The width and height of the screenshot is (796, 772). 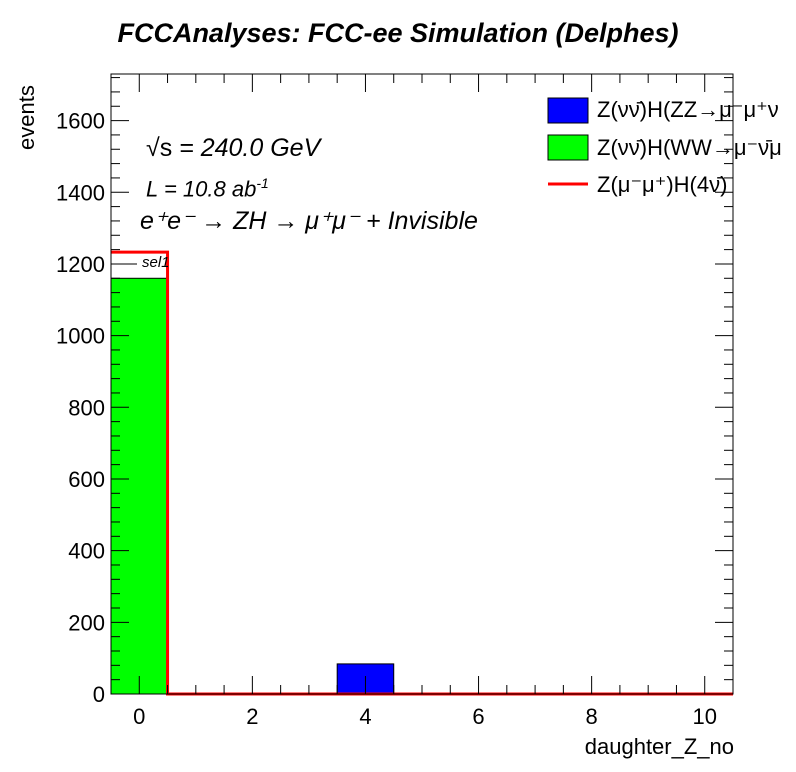 I want to click on x-tick-label: 10, so click(x=704, y=716).